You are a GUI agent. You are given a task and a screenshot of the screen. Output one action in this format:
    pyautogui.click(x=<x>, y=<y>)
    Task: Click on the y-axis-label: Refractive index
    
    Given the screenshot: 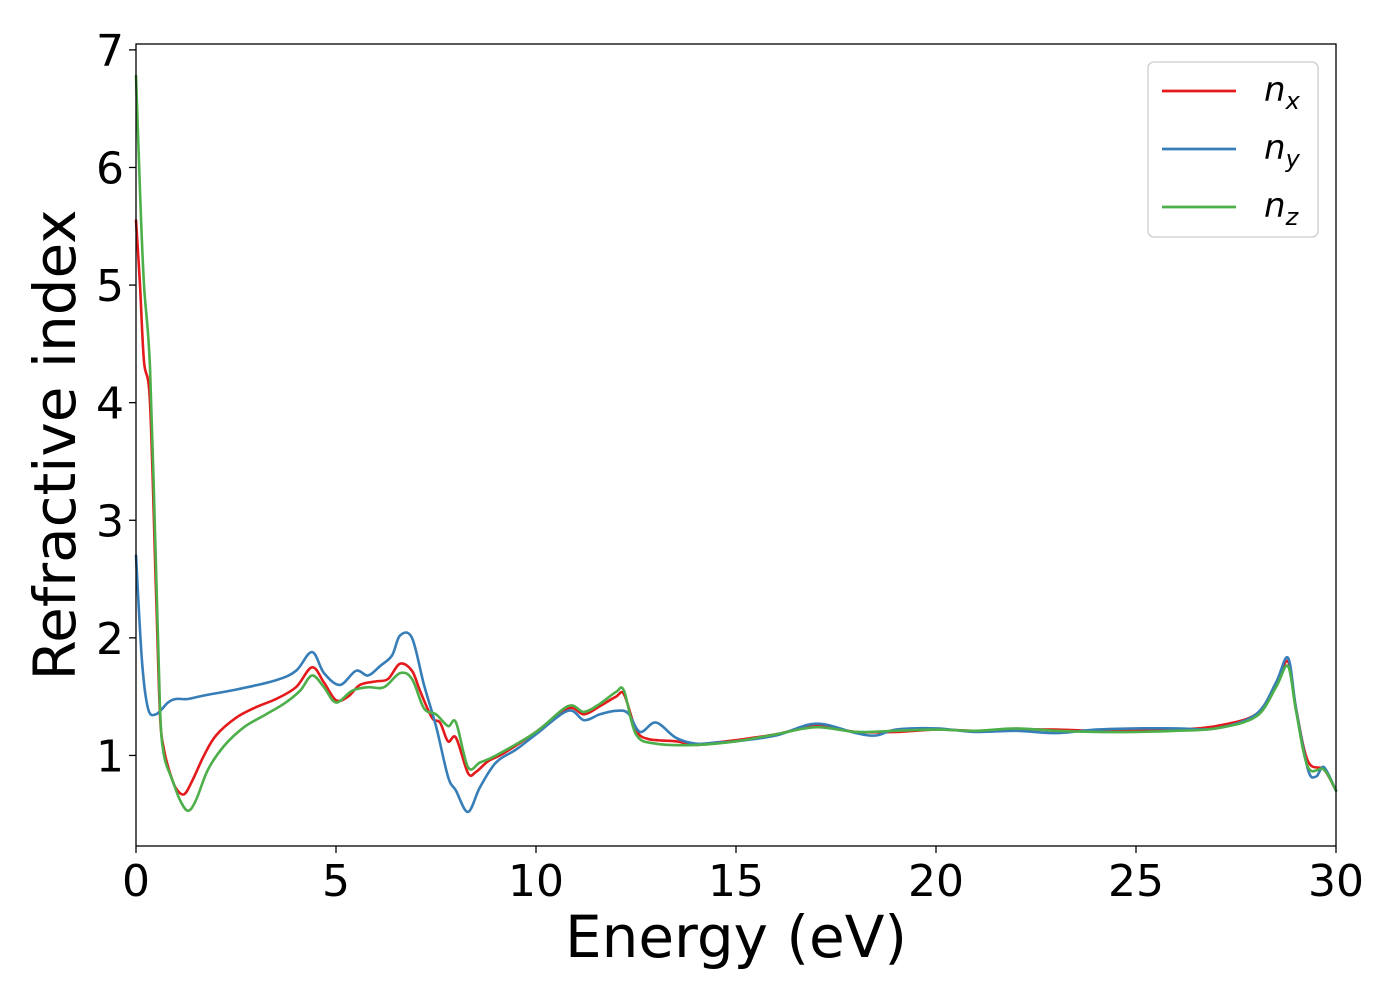 What is the action you would take?
    pyautogui.click(x=55, y=444)
    